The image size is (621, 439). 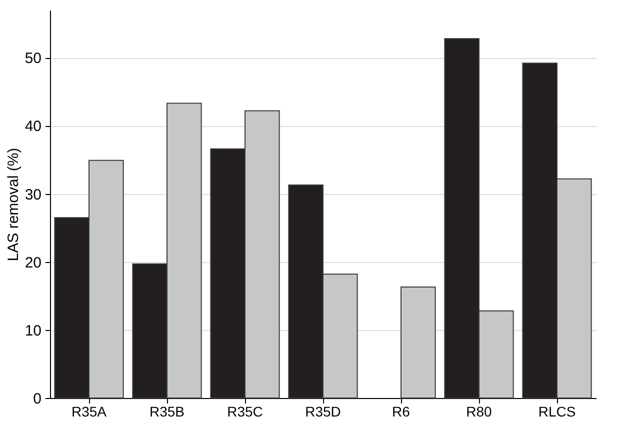 I want to click on x-tick-label: R35A, so click(x=89, y=412).